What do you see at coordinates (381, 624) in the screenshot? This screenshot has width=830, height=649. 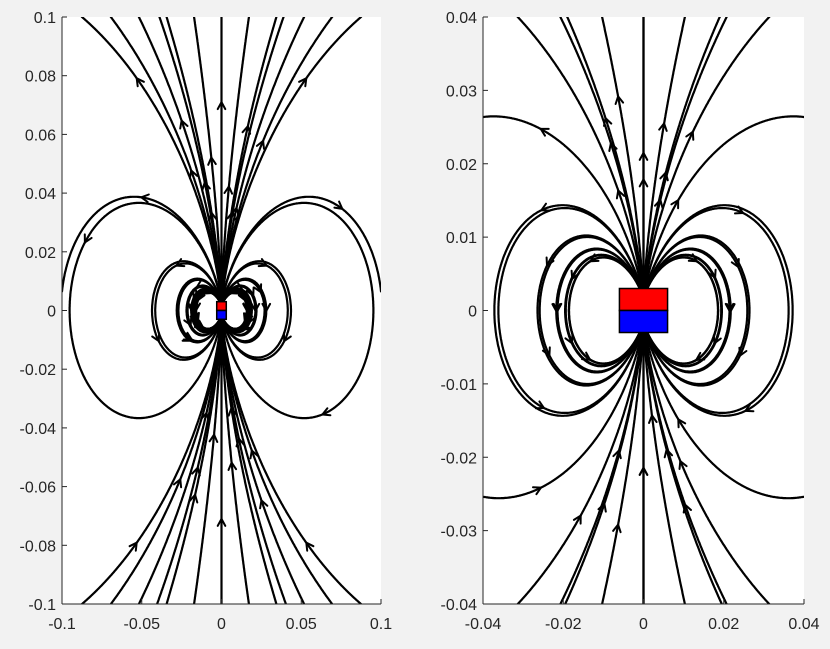 I see `x-tick-label: 0.1` at bounding box center [381, 624].